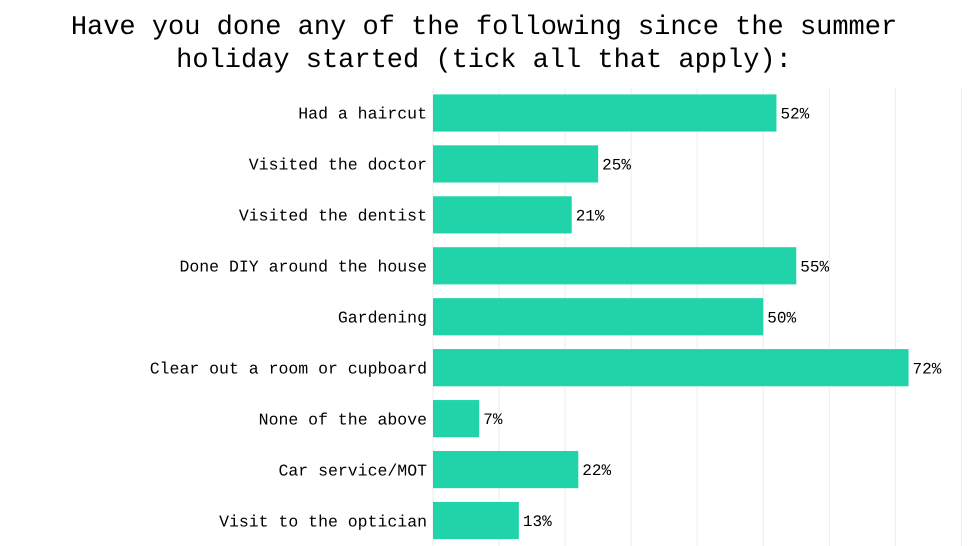 The height and width of the screenshot is (546, 968). I want to click on y-tick-label: Gardening, so click(382, 318).